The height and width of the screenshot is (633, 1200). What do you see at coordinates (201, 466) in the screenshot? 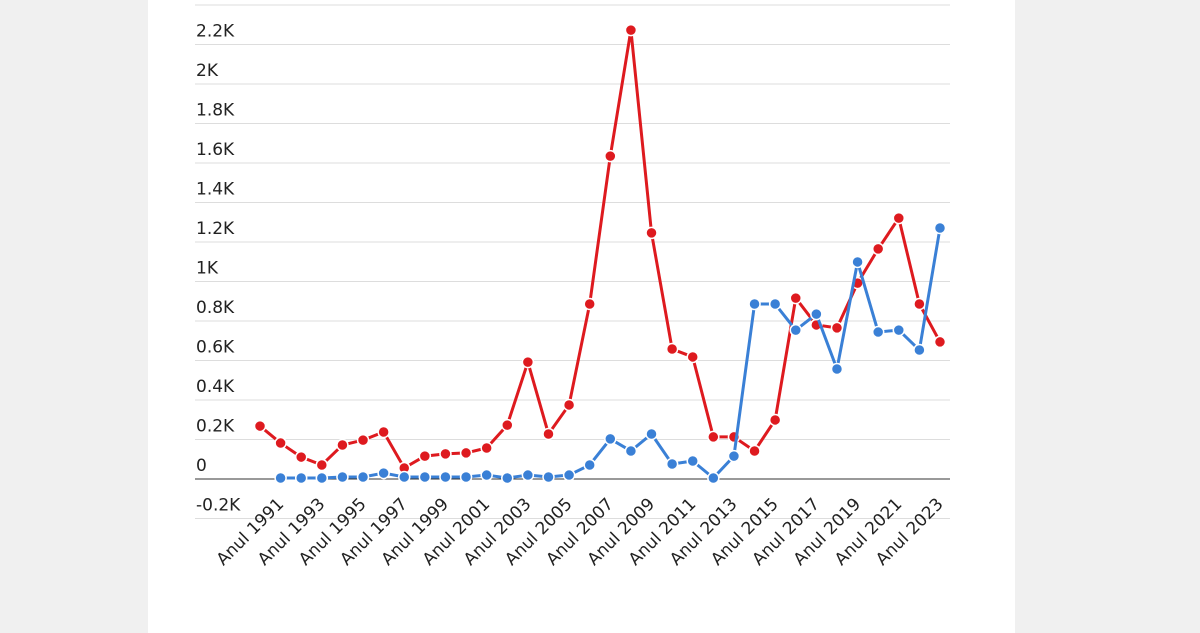
I see `y-tick-label: 0` at bounding box center [201, 466].